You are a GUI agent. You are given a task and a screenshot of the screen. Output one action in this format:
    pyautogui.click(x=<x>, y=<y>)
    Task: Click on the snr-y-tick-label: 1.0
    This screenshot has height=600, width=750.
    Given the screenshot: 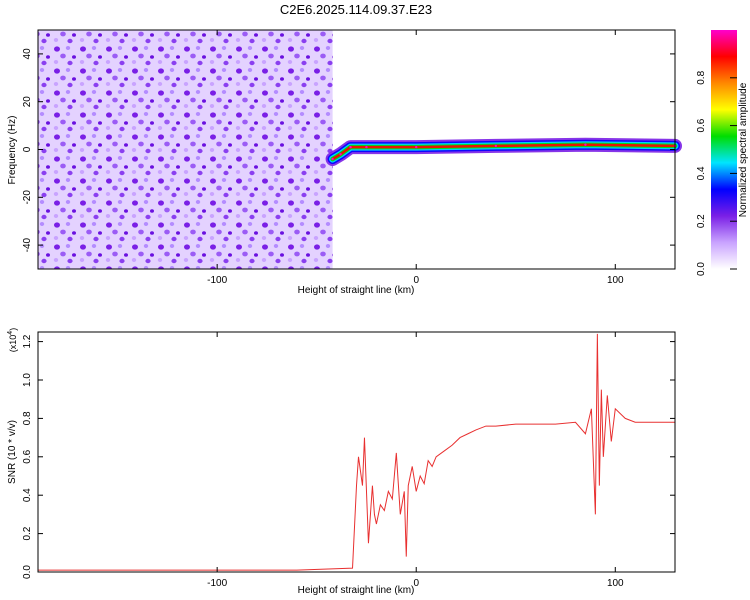 What is the action you would take?
    pyautogui.click(x=27, y=380)
    